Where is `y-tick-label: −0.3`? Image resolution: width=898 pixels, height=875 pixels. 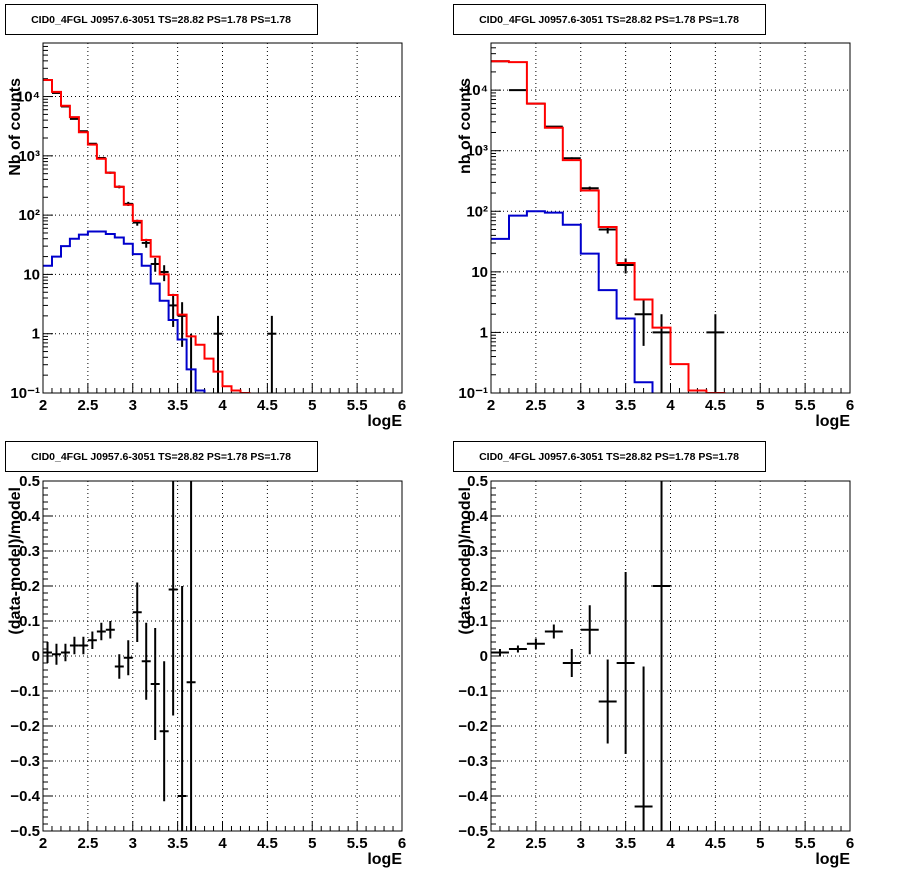 y-tick-label: −0.3 is located at coordinates (473, 761).